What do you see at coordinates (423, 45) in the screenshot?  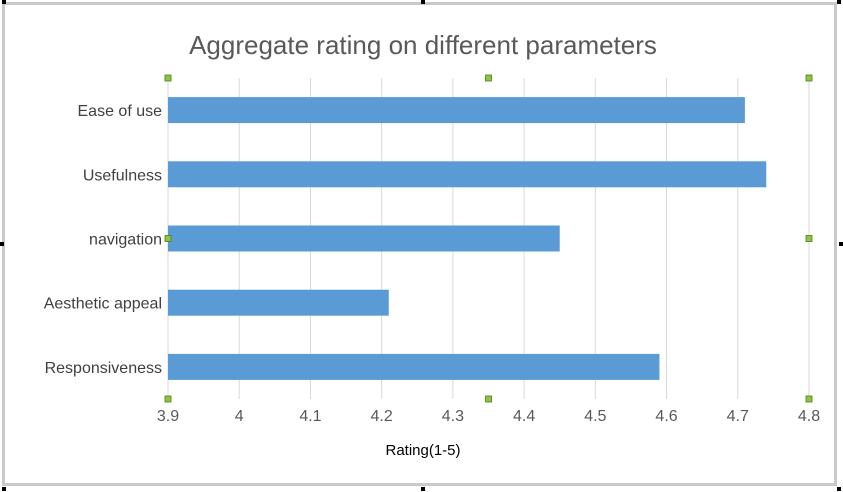 I see `chart-title: Aggregate rating on different parameters` at bounding box center [423, 45].